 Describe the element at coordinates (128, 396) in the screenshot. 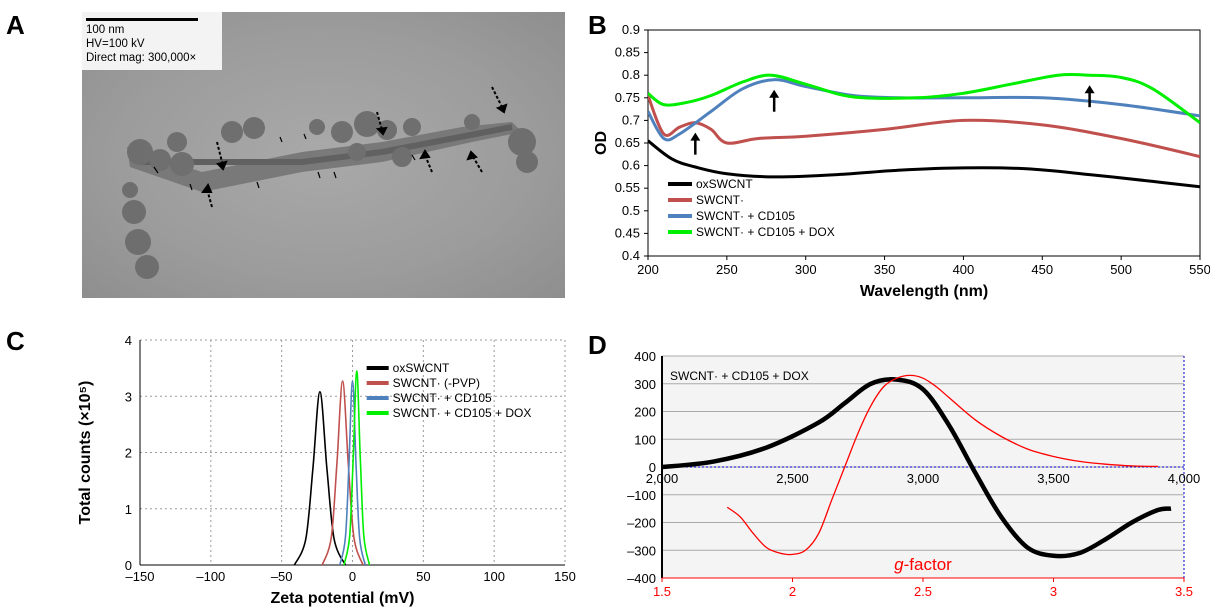

I see `y-tick-label: 3` at that location.